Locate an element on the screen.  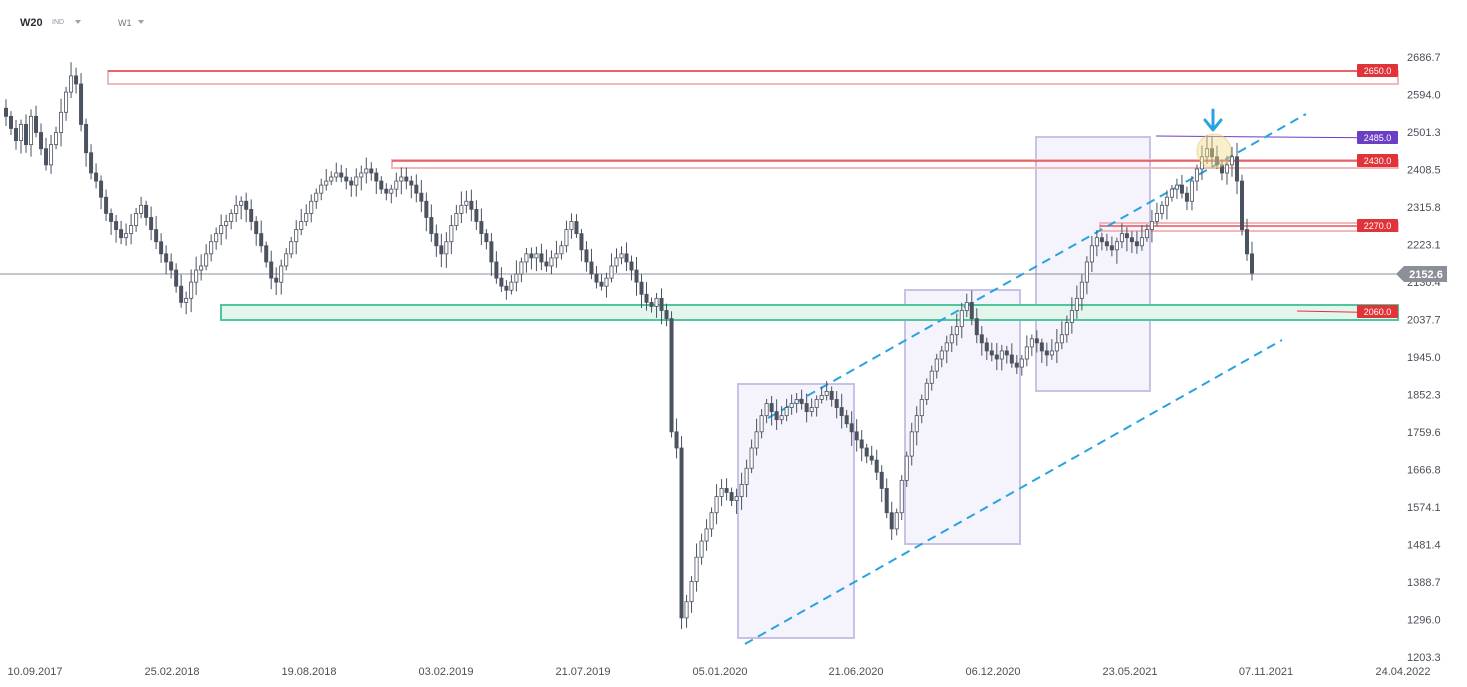
symbol-dropdown-icon is located at coordinates (78, 22).